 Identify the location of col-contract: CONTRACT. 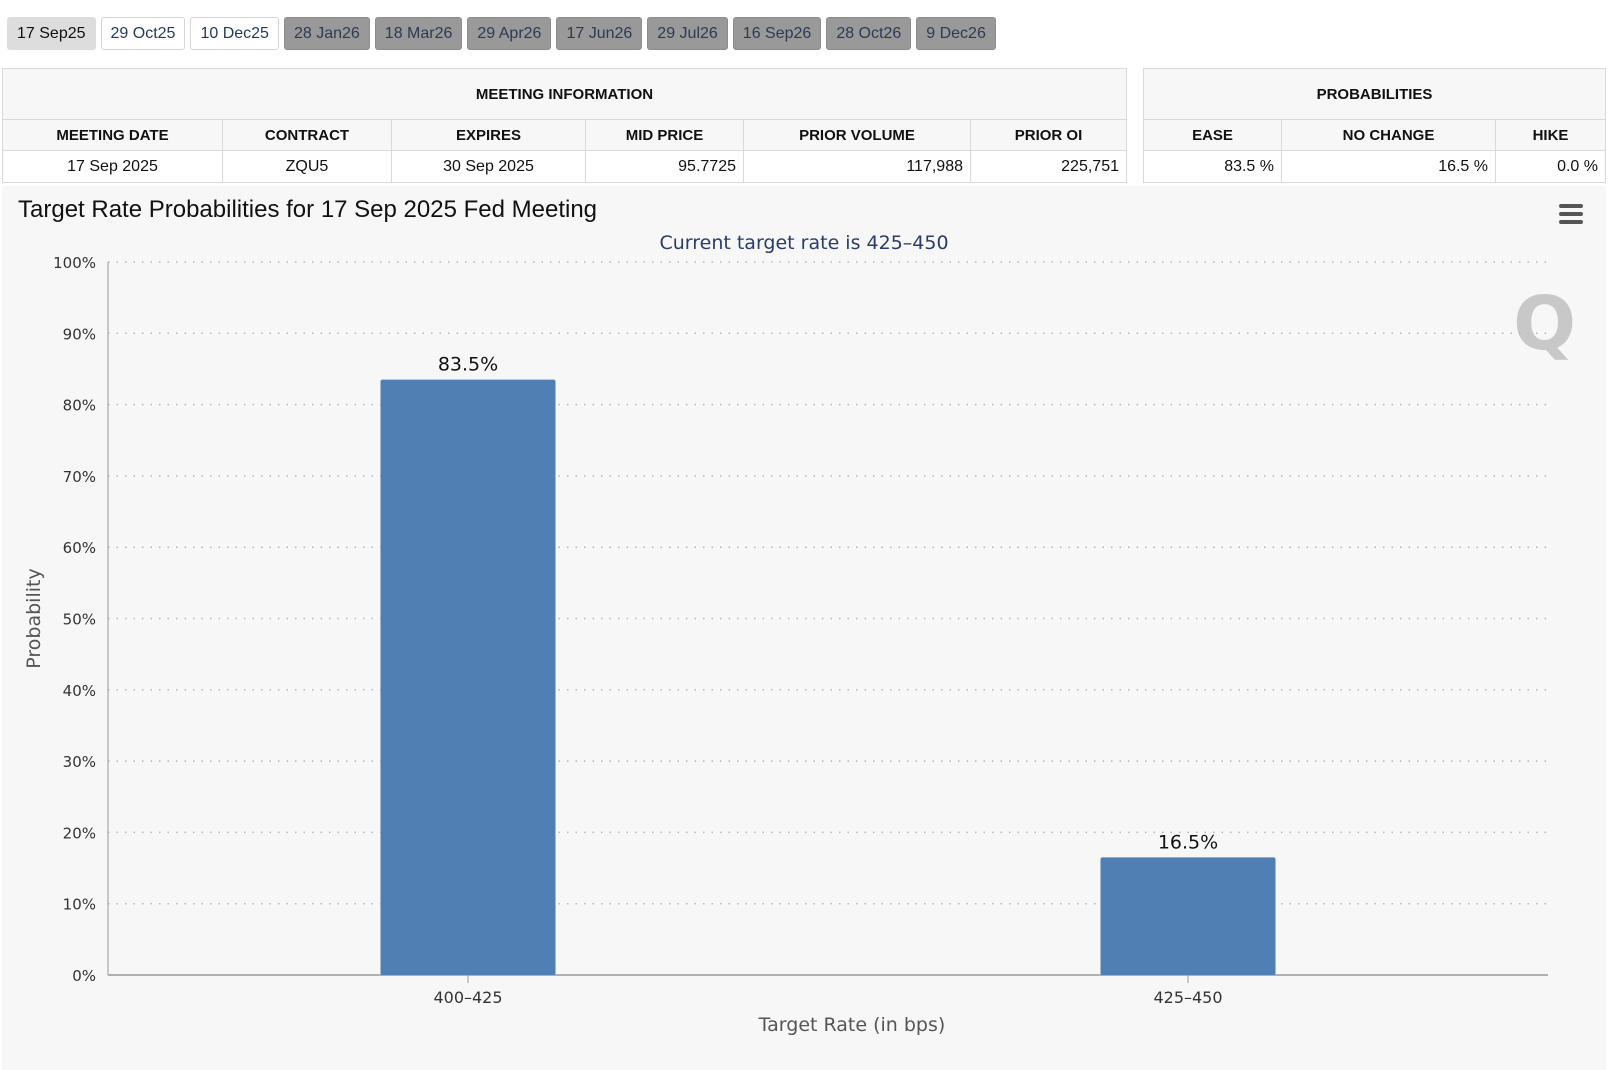
(307, 135).